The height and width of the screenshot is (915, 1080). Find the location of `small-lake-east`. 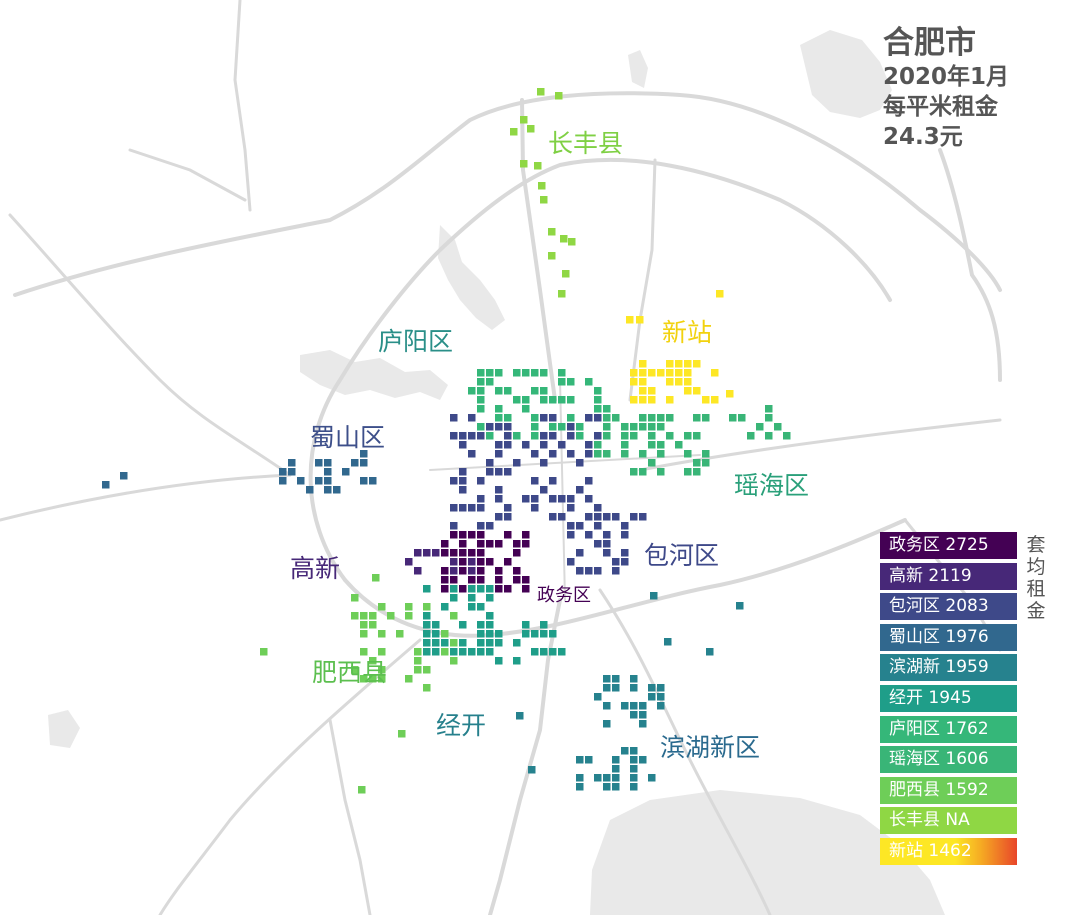

small-lake-east is located at coordinates (638, 69).